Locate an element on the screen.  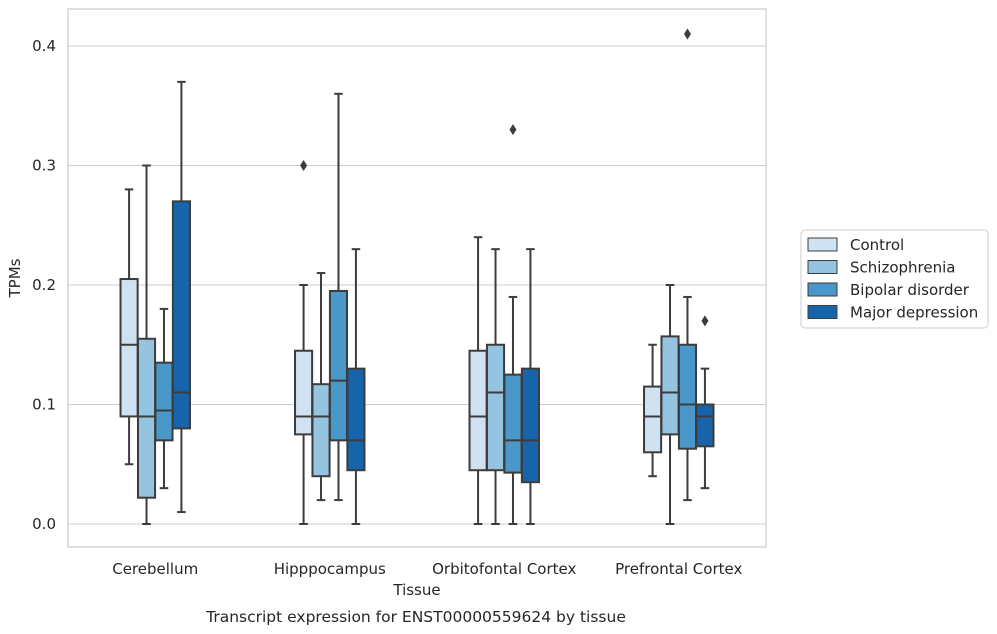
y-tick-label: 0.3 is located at coordinates (44, 166).